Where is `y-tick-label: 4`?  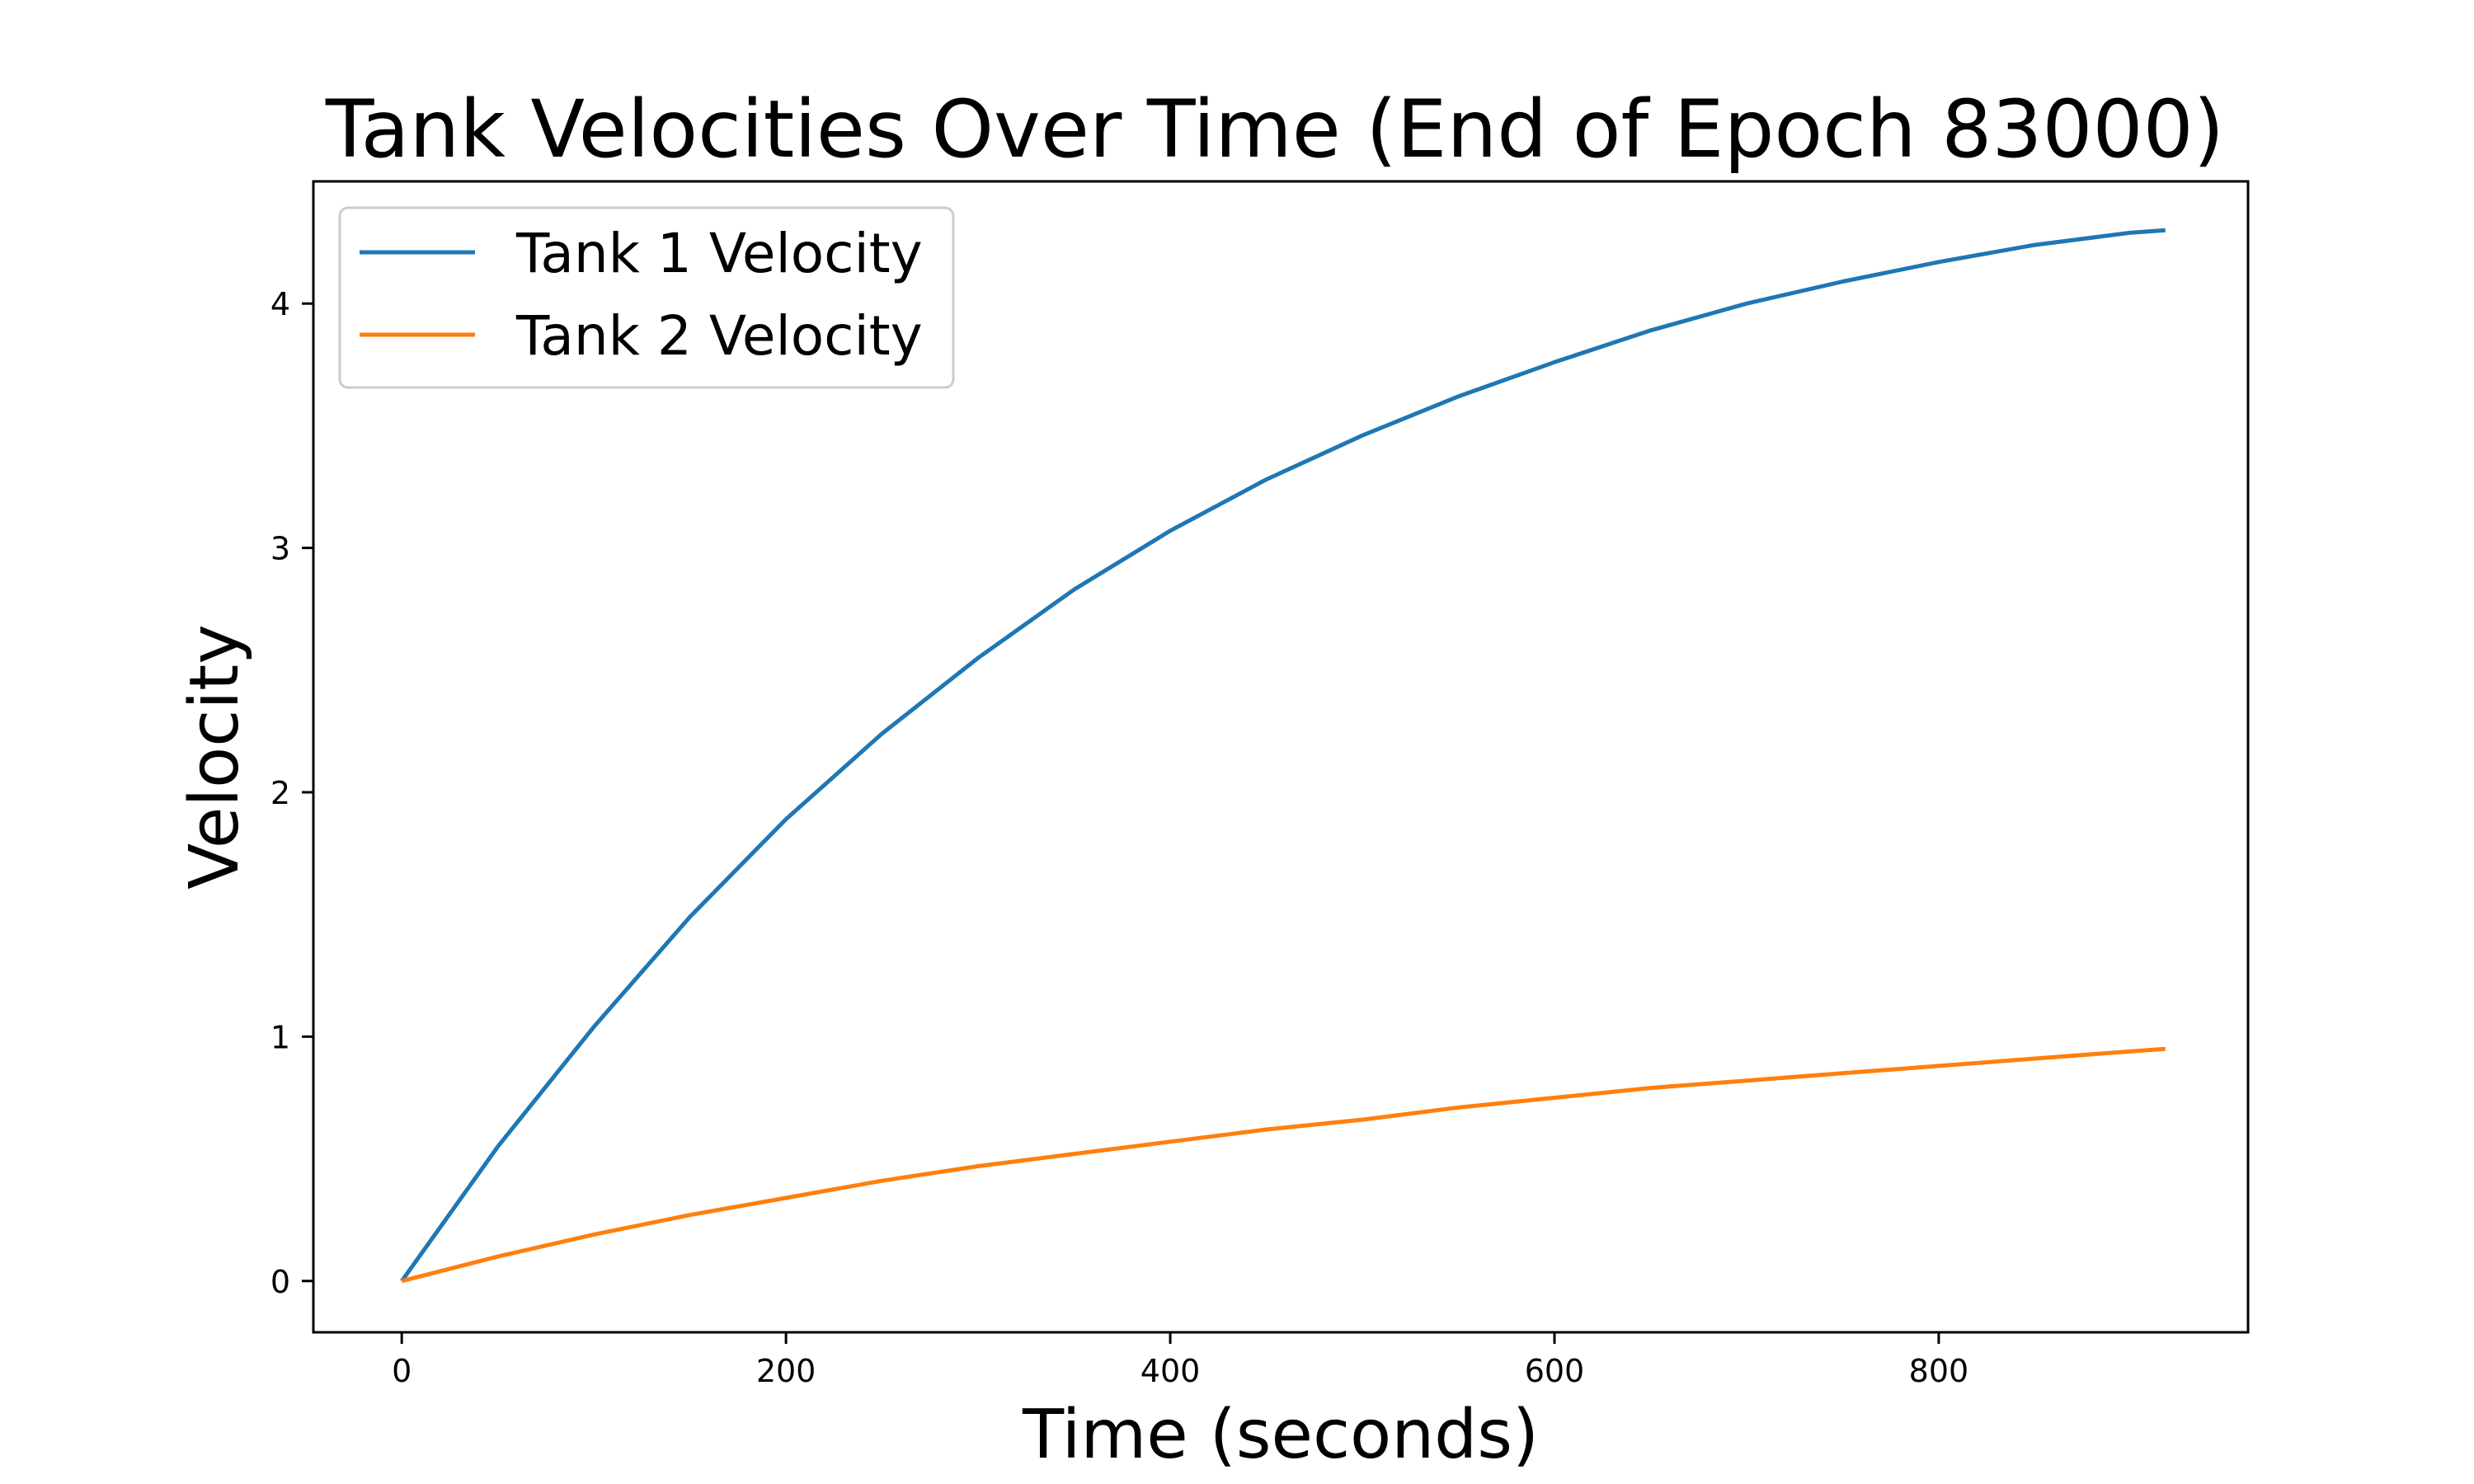
y-tick-label: 4 is located at coordinates (280, 304).